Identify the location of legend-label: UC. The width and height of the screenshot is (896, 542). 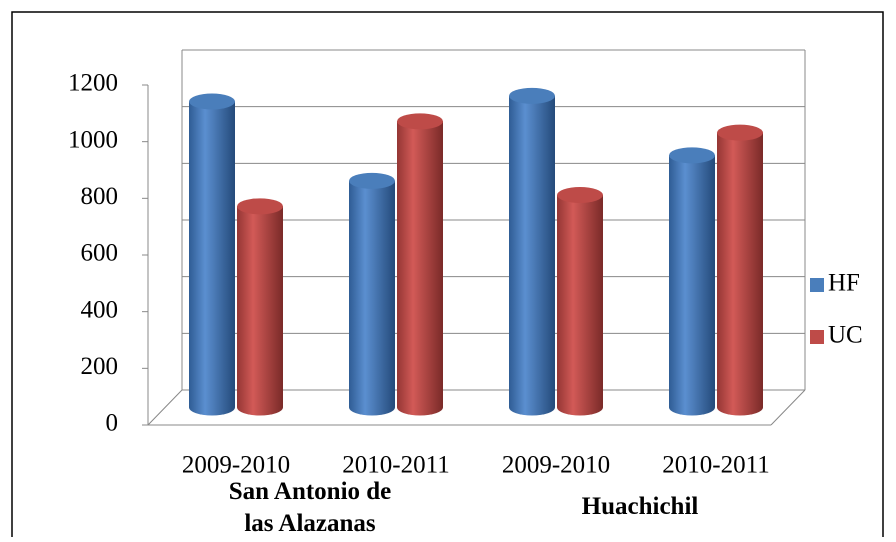
(845, 335).